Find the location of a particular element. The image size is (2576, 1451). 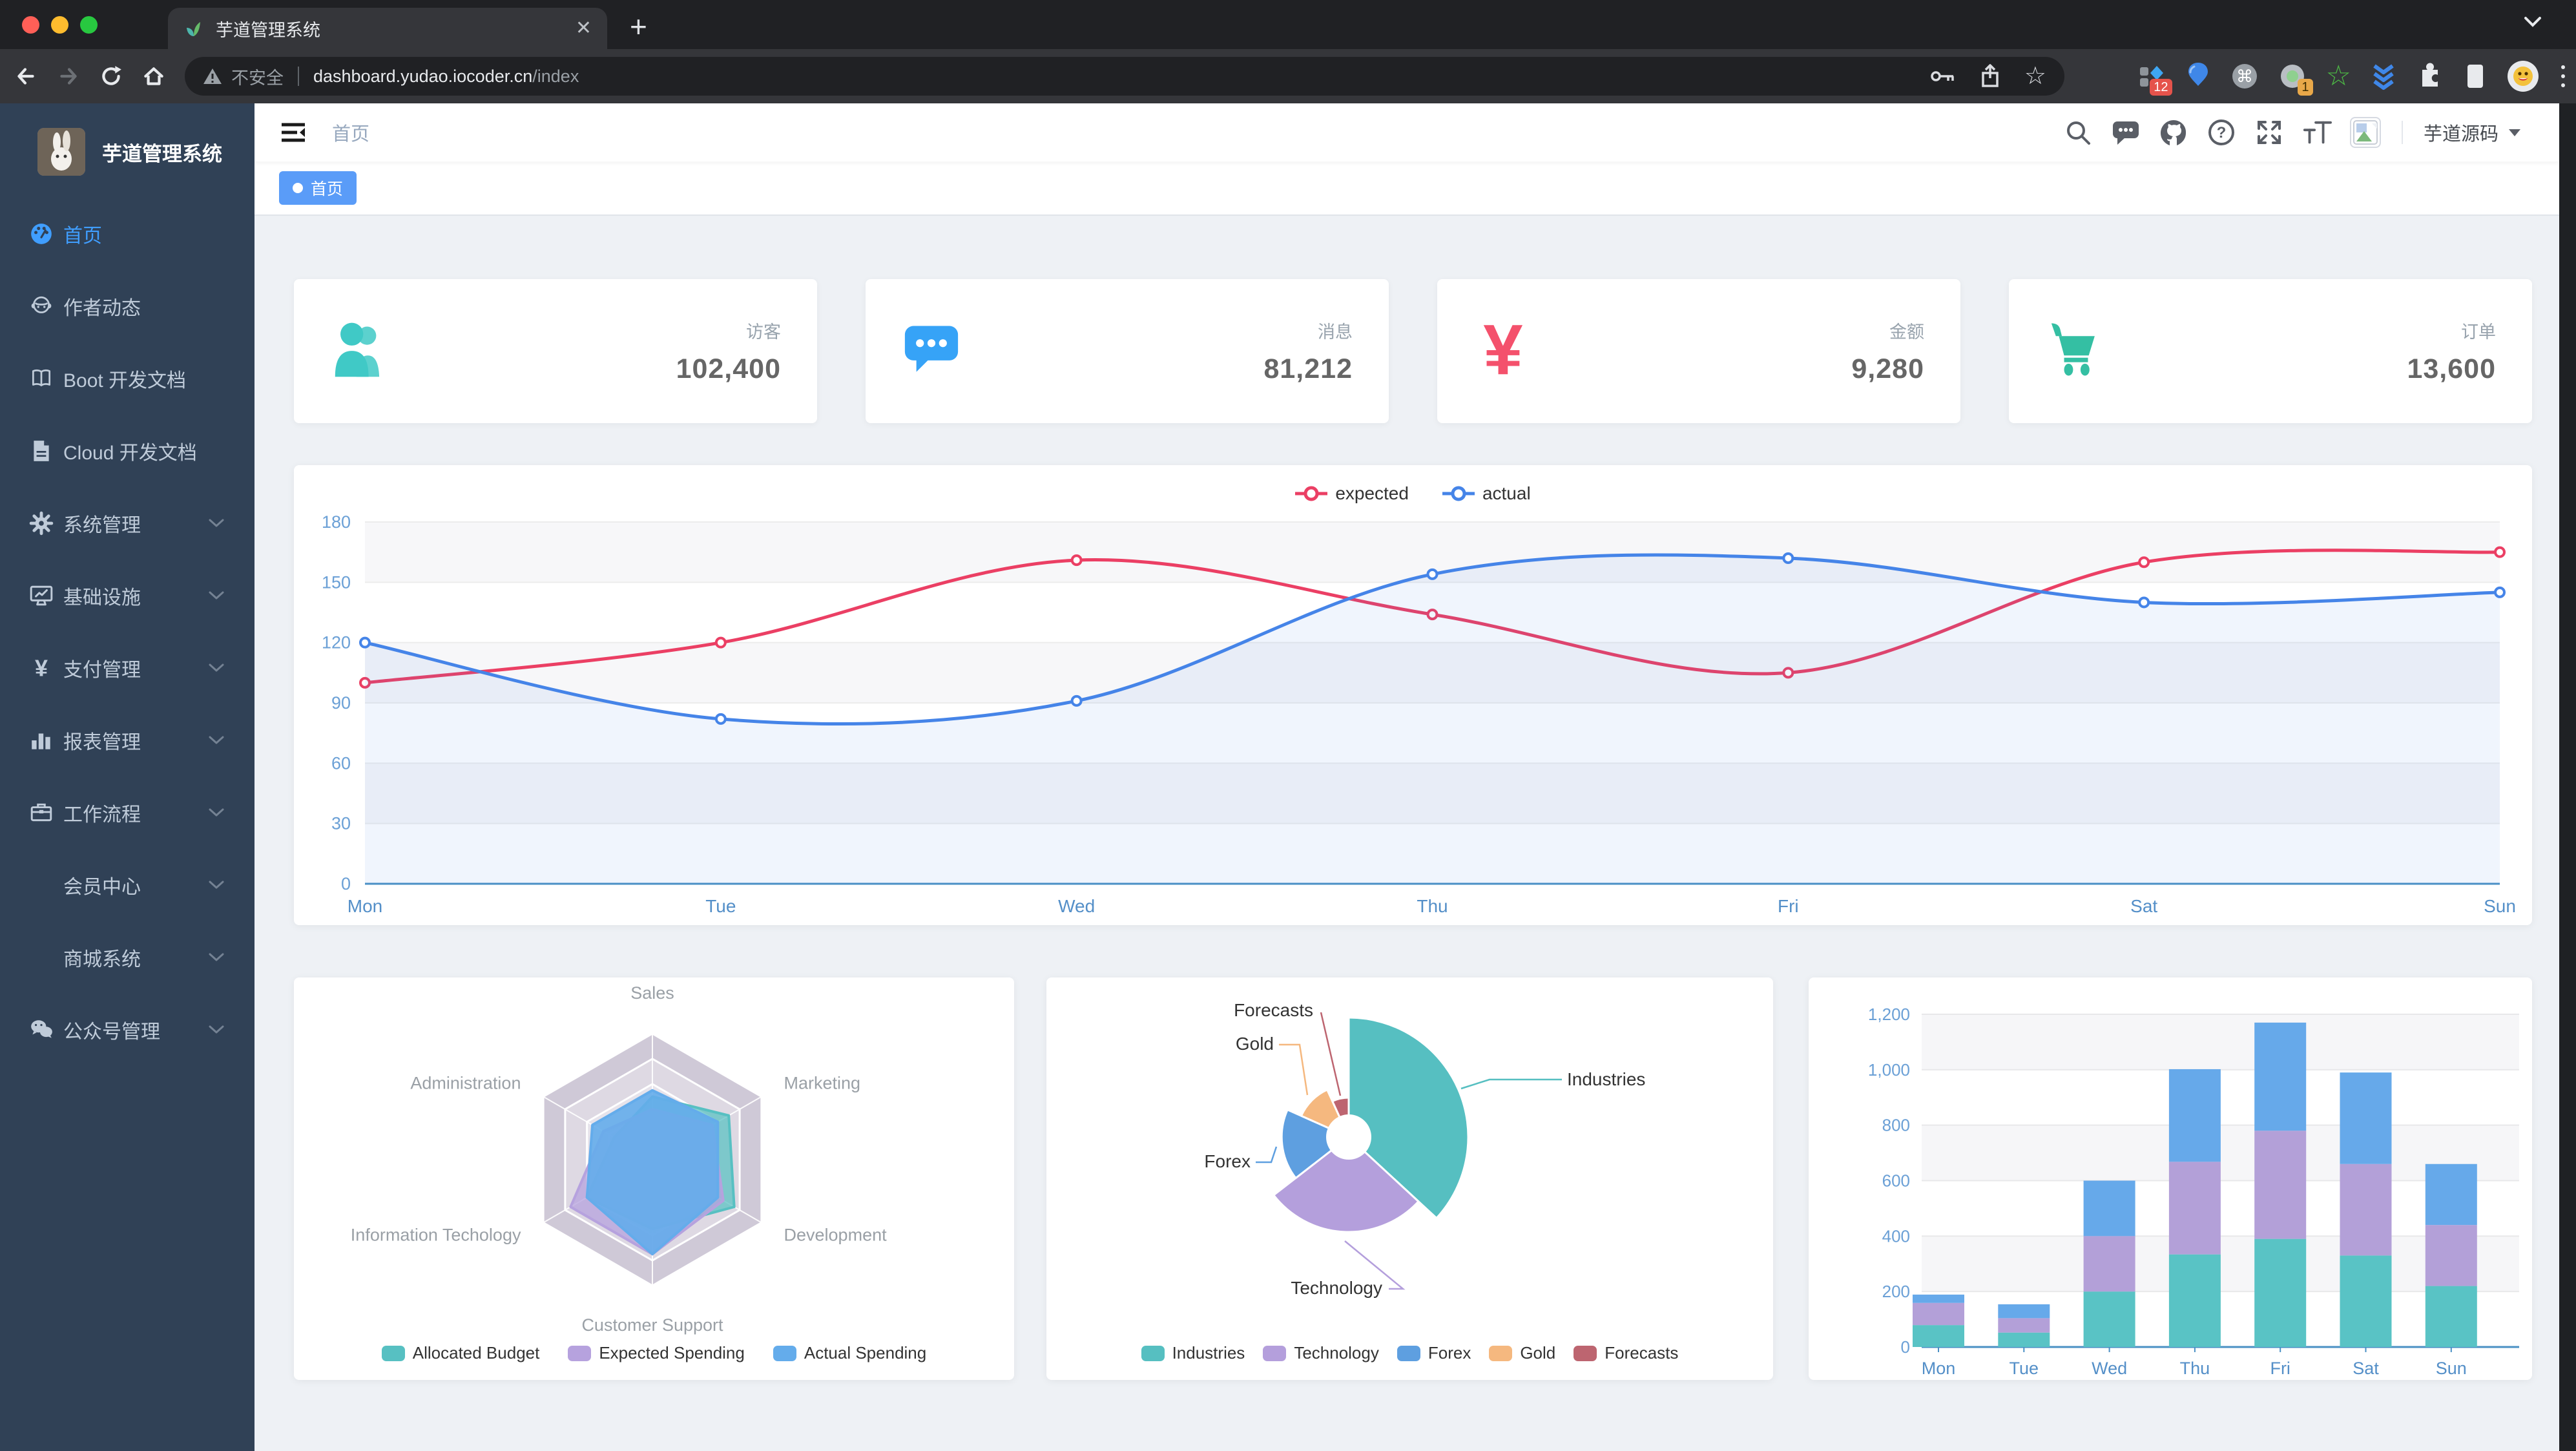

hamburger-icon is located at coordinates (293, 132).